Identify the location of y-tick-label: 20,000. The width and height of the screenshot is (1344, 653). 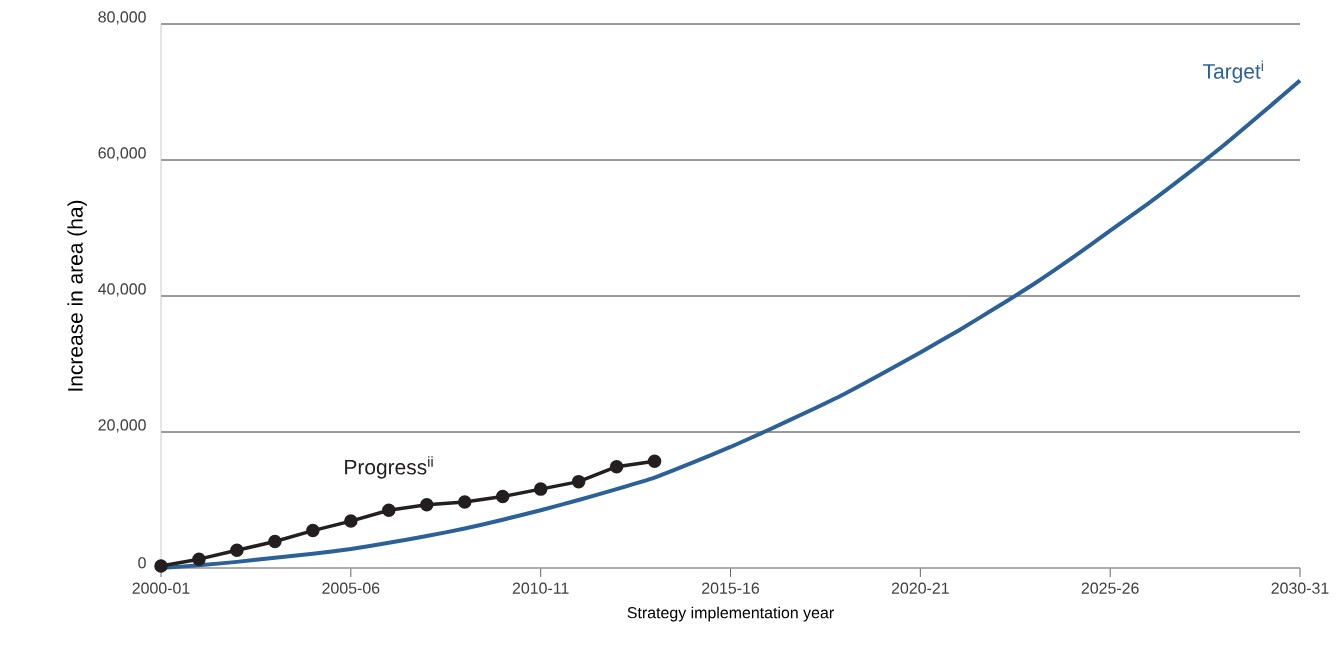
(122, 426).